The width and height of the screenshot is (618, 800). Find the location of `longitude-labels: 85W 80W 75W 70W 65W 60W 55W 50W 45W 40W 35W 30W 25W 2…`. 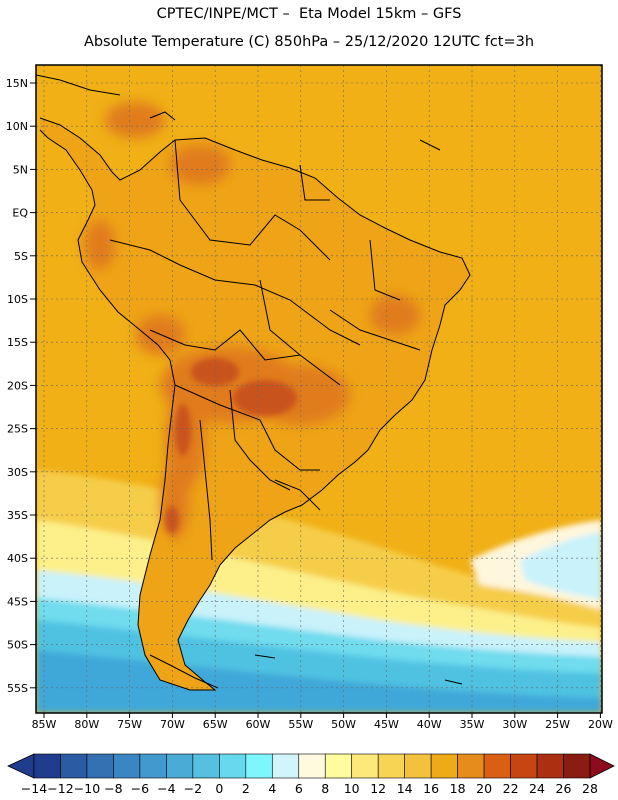

longitude-labels: 85W 80W 75W 70W 65W 60W 55W 50W 45W 40W 35W 30W 25W 2… is located at coordinates (322, 722).